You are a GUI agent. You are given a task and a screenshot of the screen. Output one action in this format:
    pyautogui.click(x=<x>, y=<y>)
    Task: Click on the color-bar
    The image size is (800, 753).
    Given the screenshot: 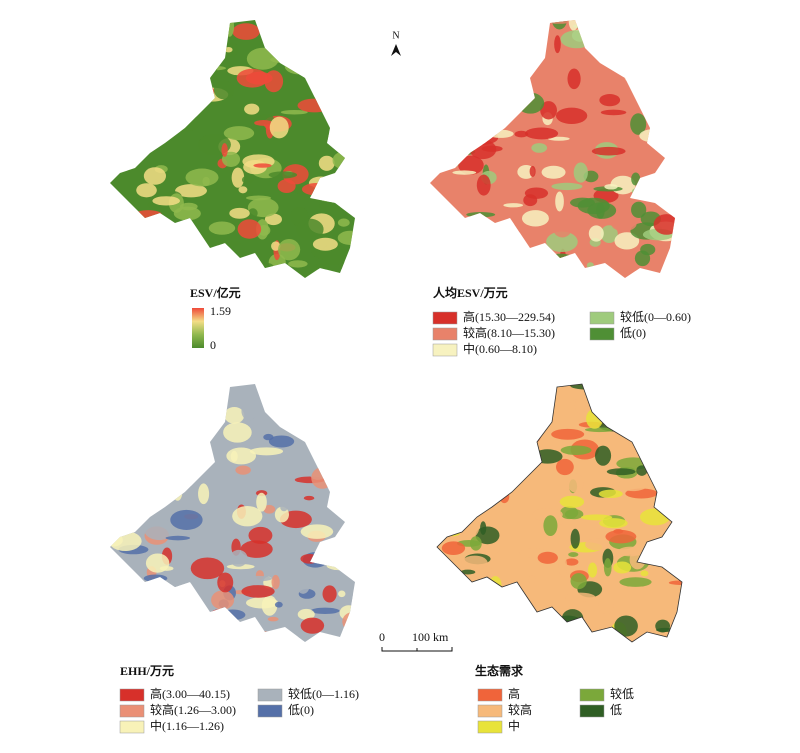 What is the action you would take?
    pyautogui.click(x=198, y=328)
    